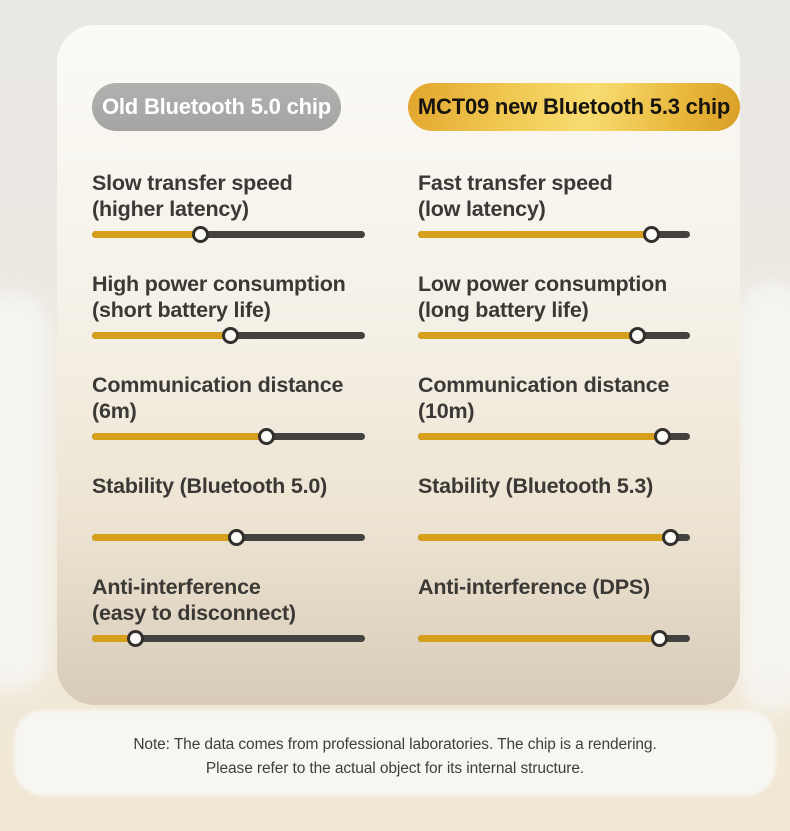 This screenshot has height=831, width=790. I want to click on feature-label: Slow transfer speed (higher latency), so click(192, 196).